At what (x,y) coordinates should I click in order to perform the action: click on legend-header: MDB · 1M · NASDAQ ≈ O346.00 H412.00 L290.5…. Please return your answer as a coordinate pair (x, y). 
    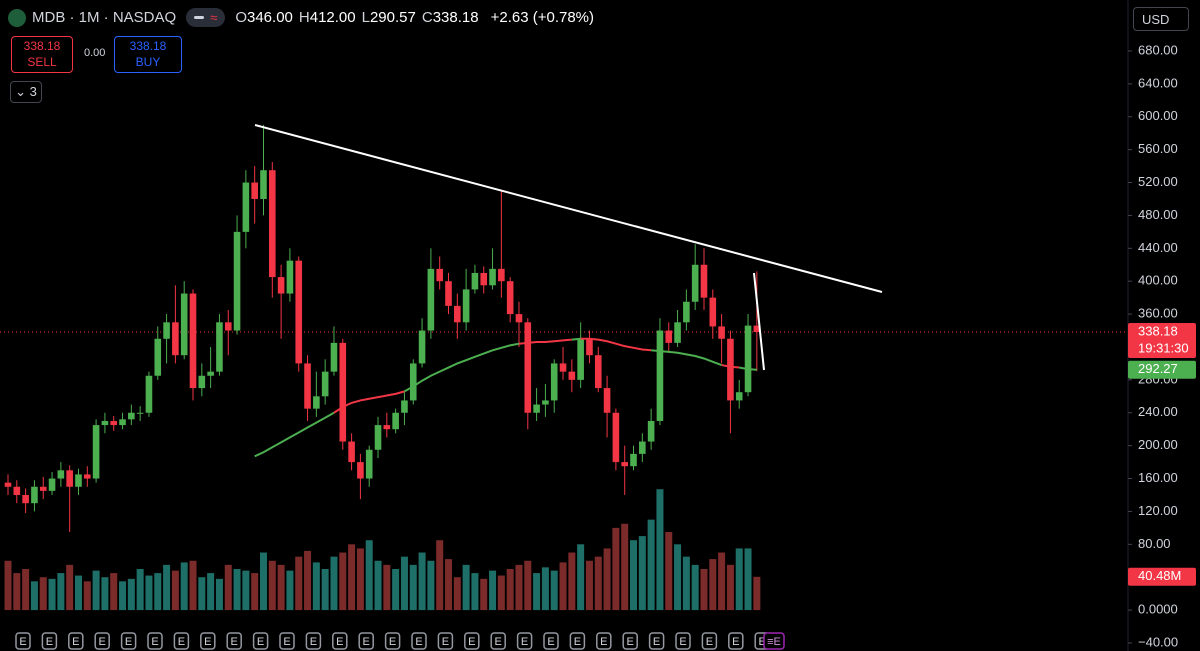
    Looking at the image, I should click on (304, 17).